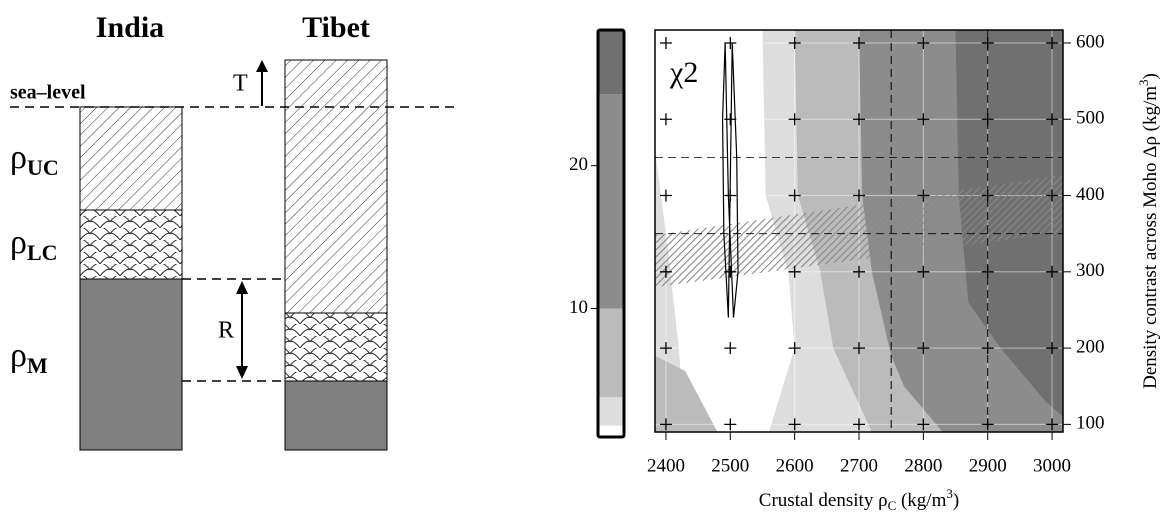 Image resolution: width=1168 pixels, height=523 pixels. Describe the element at coordinates (1150, 237) in the screenshot. I see `label-part: Density contrast across Moho Δρ (kg/m` at that location.